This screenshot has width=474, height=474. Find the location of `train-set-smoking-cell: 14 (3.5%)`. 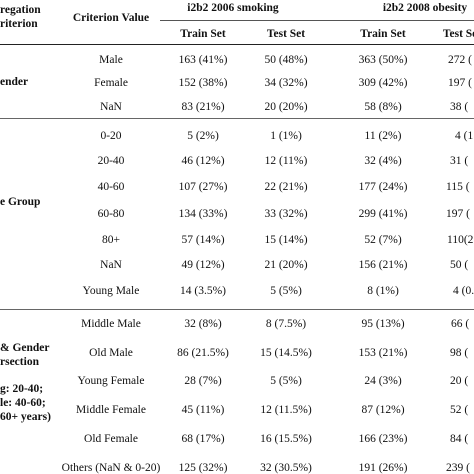

train-set-smoking-cell: 14 (3.5%) is located at coordinates (203, 291).